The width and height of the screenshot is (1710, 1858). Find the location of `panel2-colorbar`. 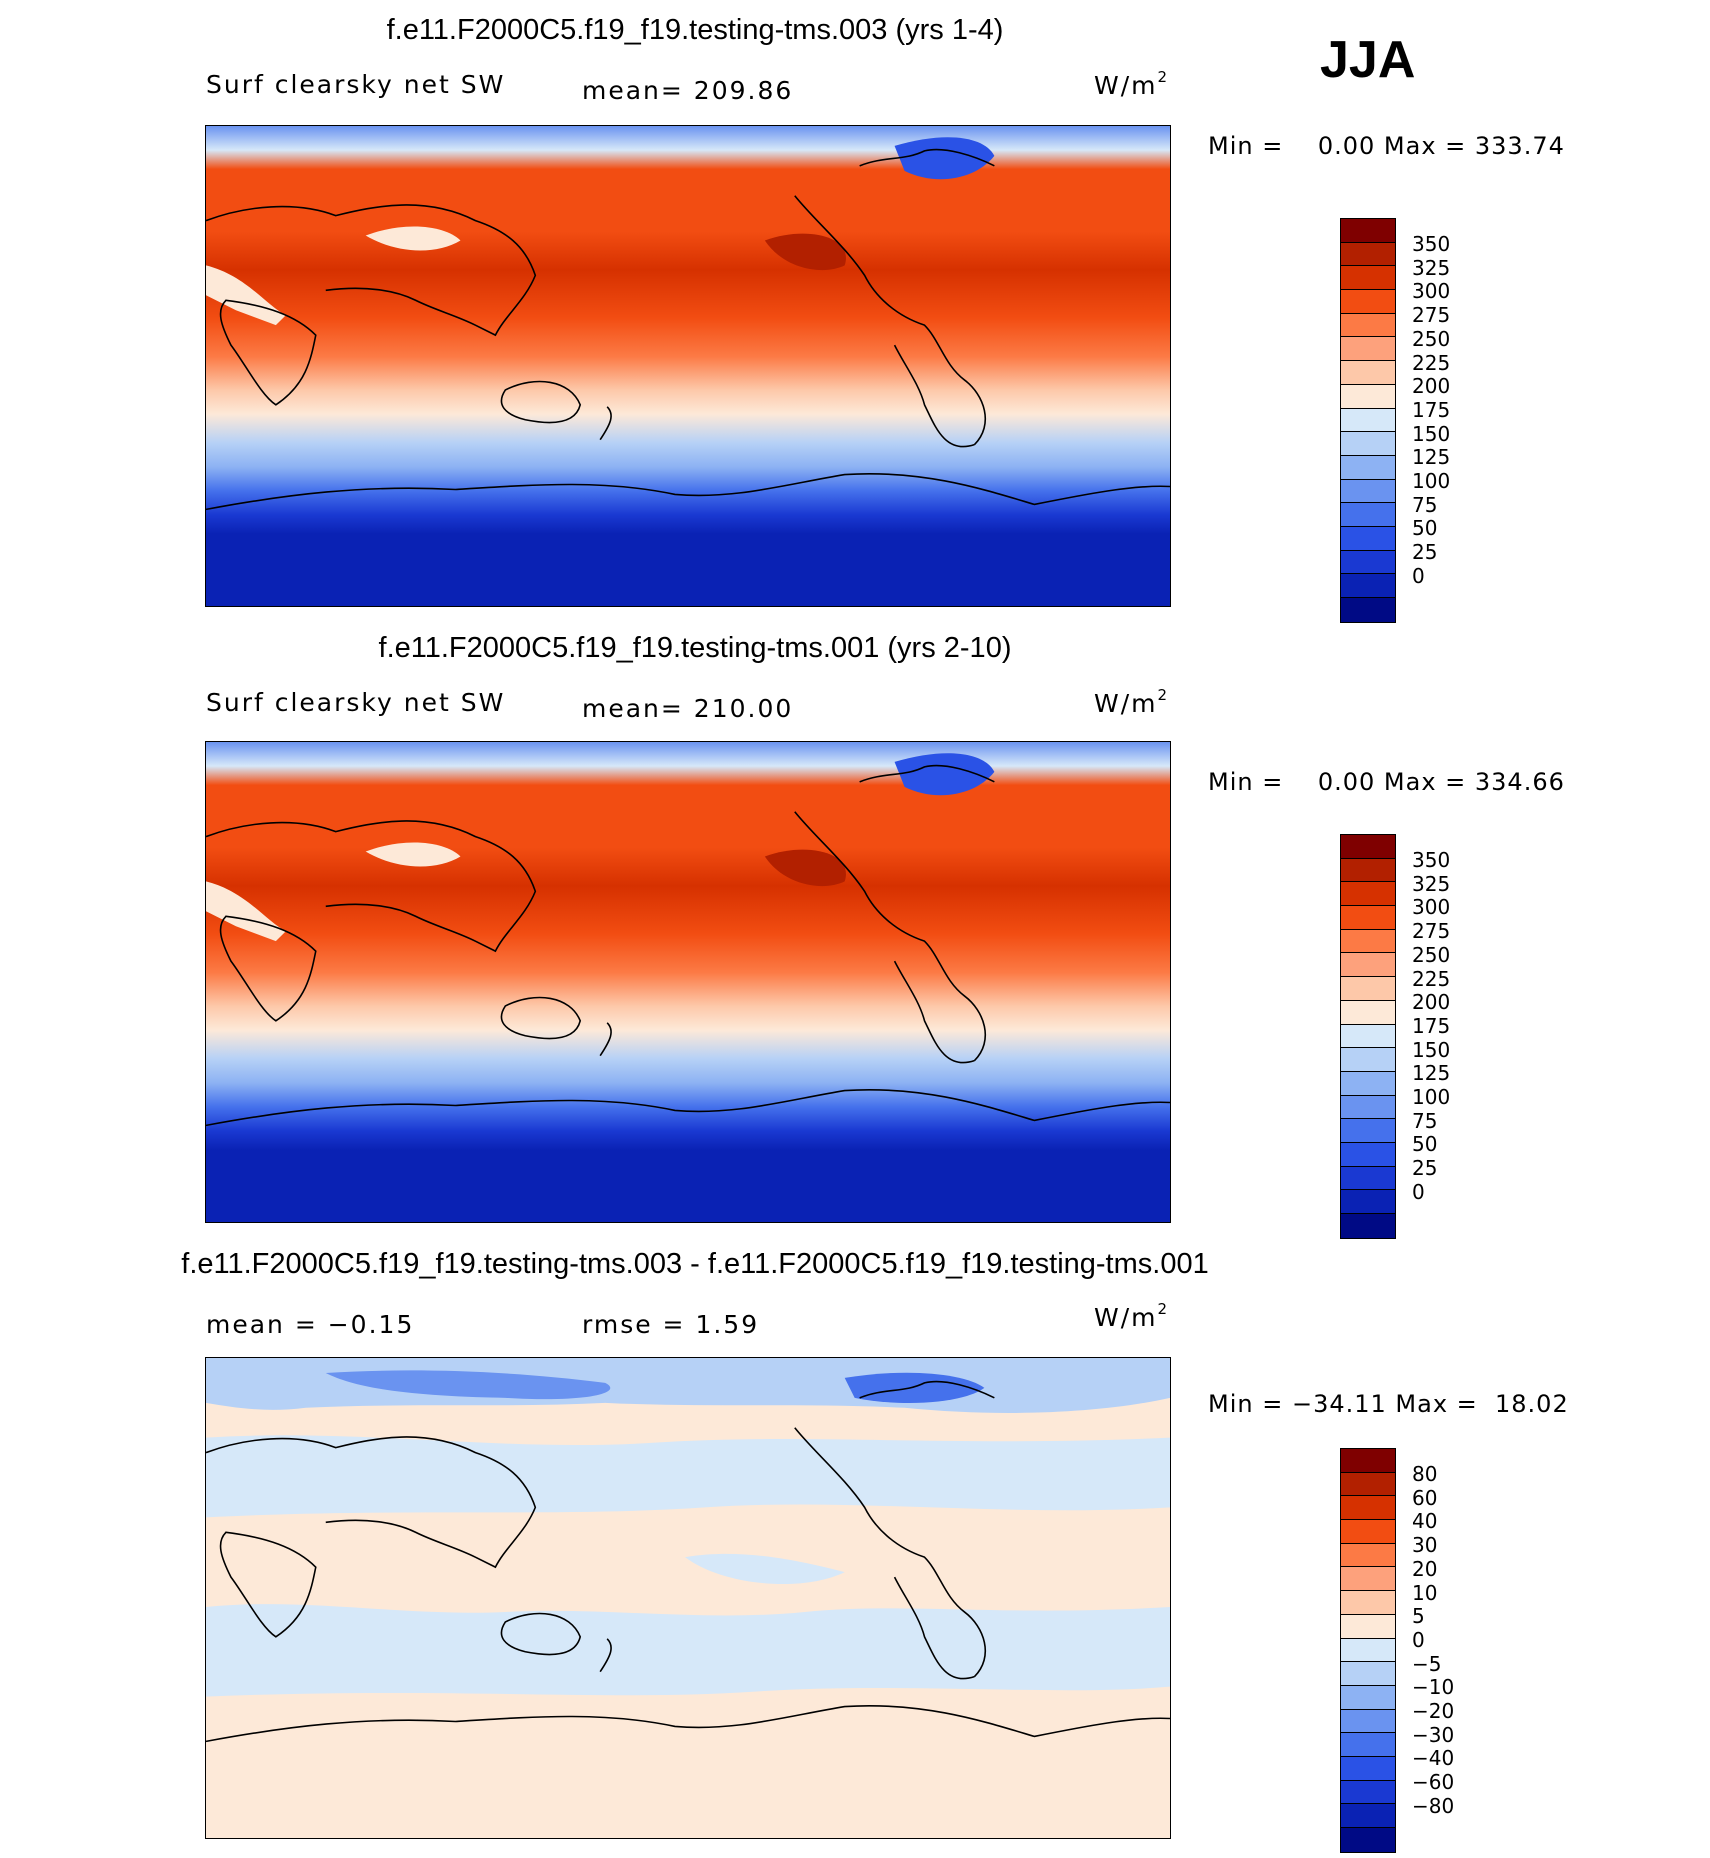

panel2-colorbar is located at coordinates (1368, 1036).